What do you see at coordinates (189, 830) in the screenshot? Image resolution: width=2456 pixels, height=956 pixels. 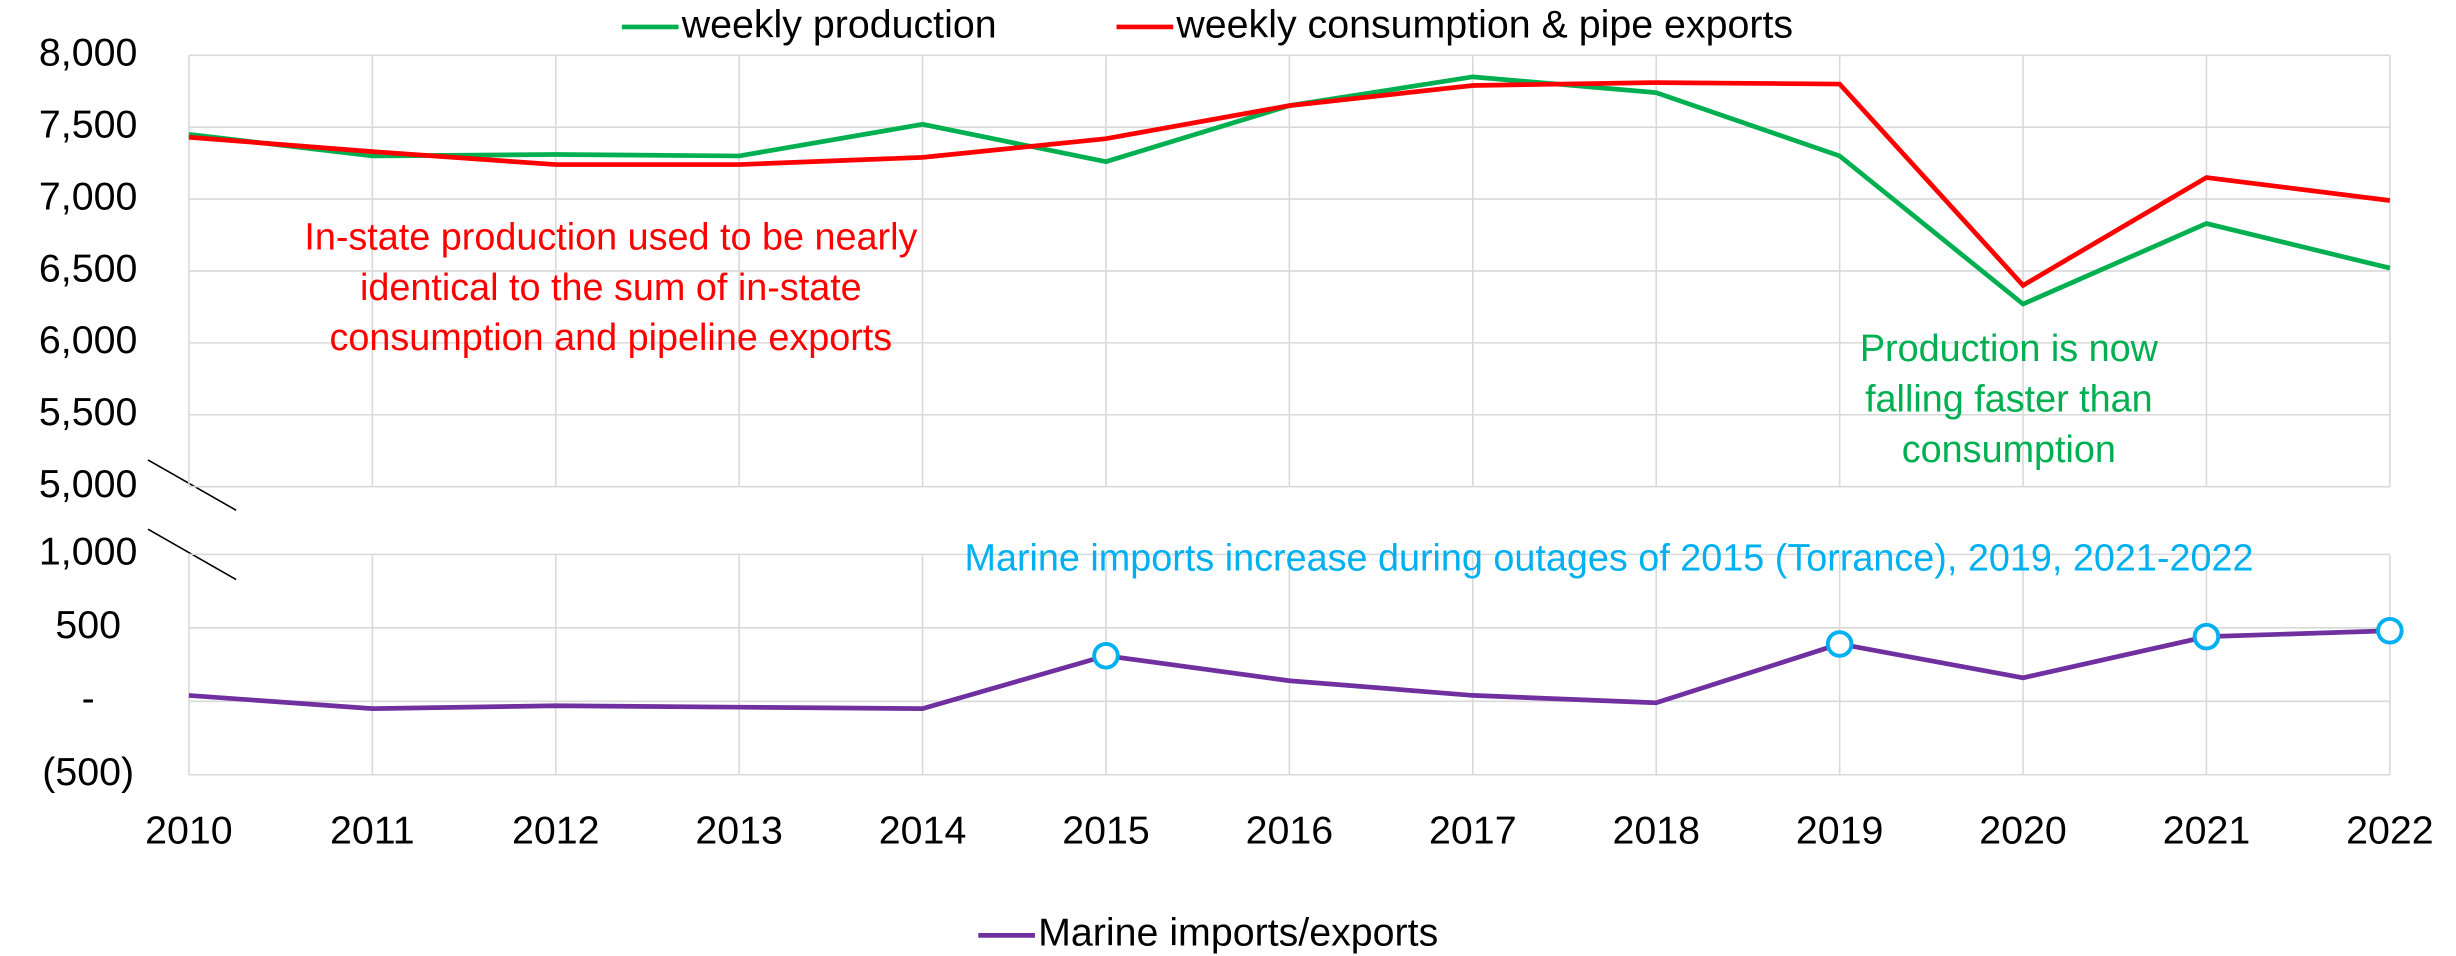 I see `x-tick-label: 2010` at bounding box center [189, 830].